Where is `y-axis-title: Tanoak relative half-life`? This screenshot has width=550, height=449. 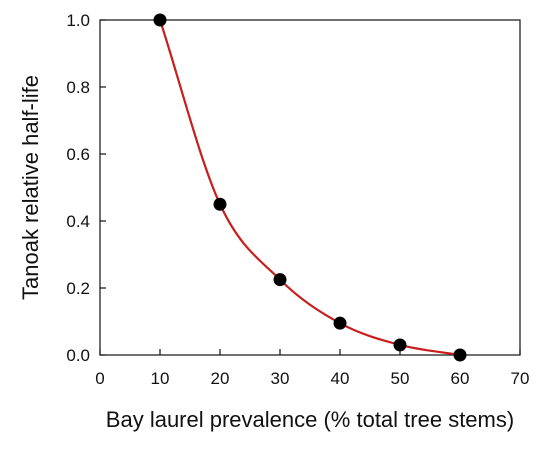 y-axis-title: Tanoak relative half-life is located at coordinates (30, 187).